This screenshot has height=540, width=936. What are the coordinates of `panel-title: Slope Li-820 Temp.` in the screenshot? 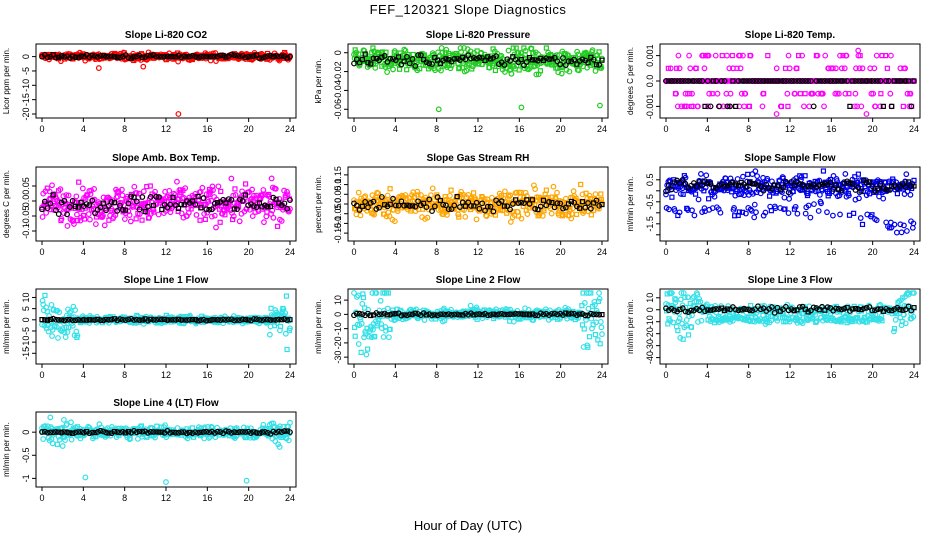 It's located at (790, 35).